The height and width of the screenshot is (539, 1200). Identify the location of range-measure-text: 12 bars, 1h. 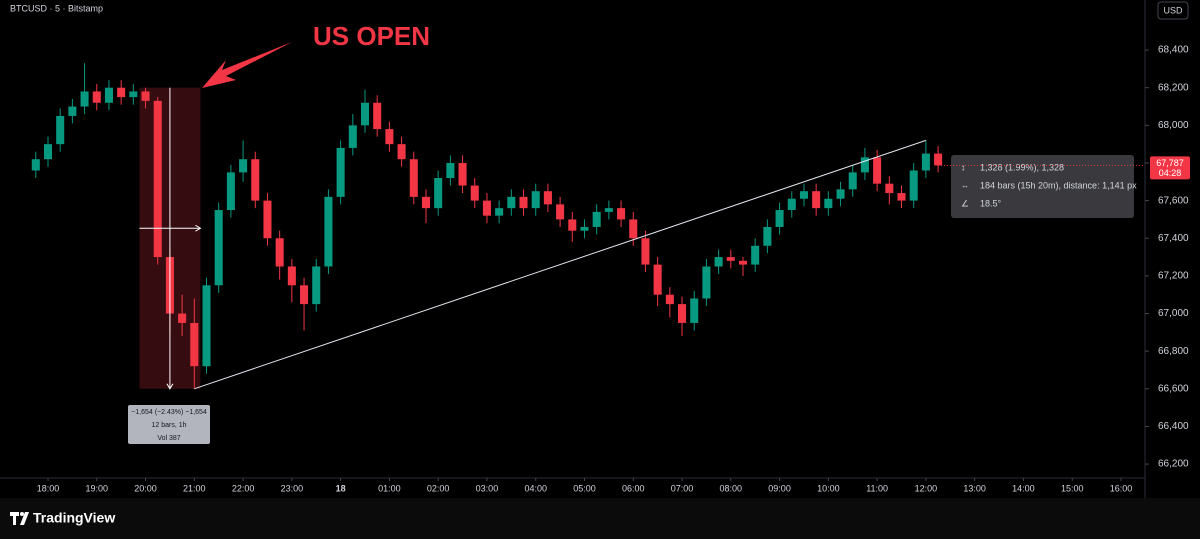
(168, 425).